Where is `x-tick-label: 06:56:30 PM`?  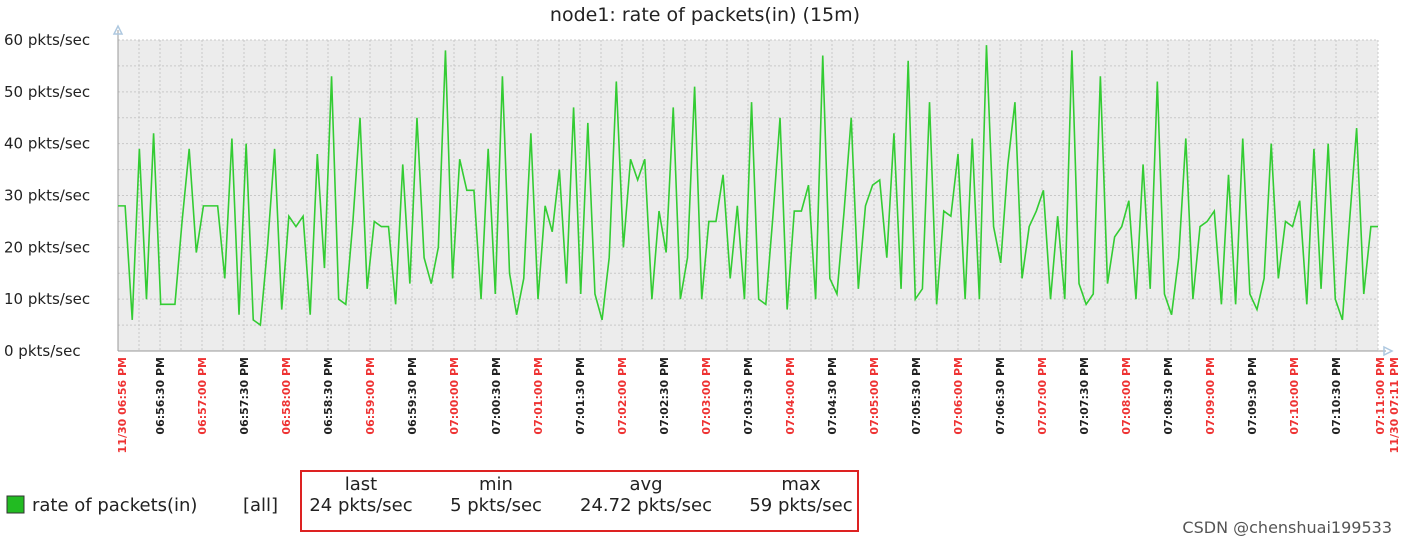
x-tick-label: 06:56:30 PM is located at coordinates (160, 396).